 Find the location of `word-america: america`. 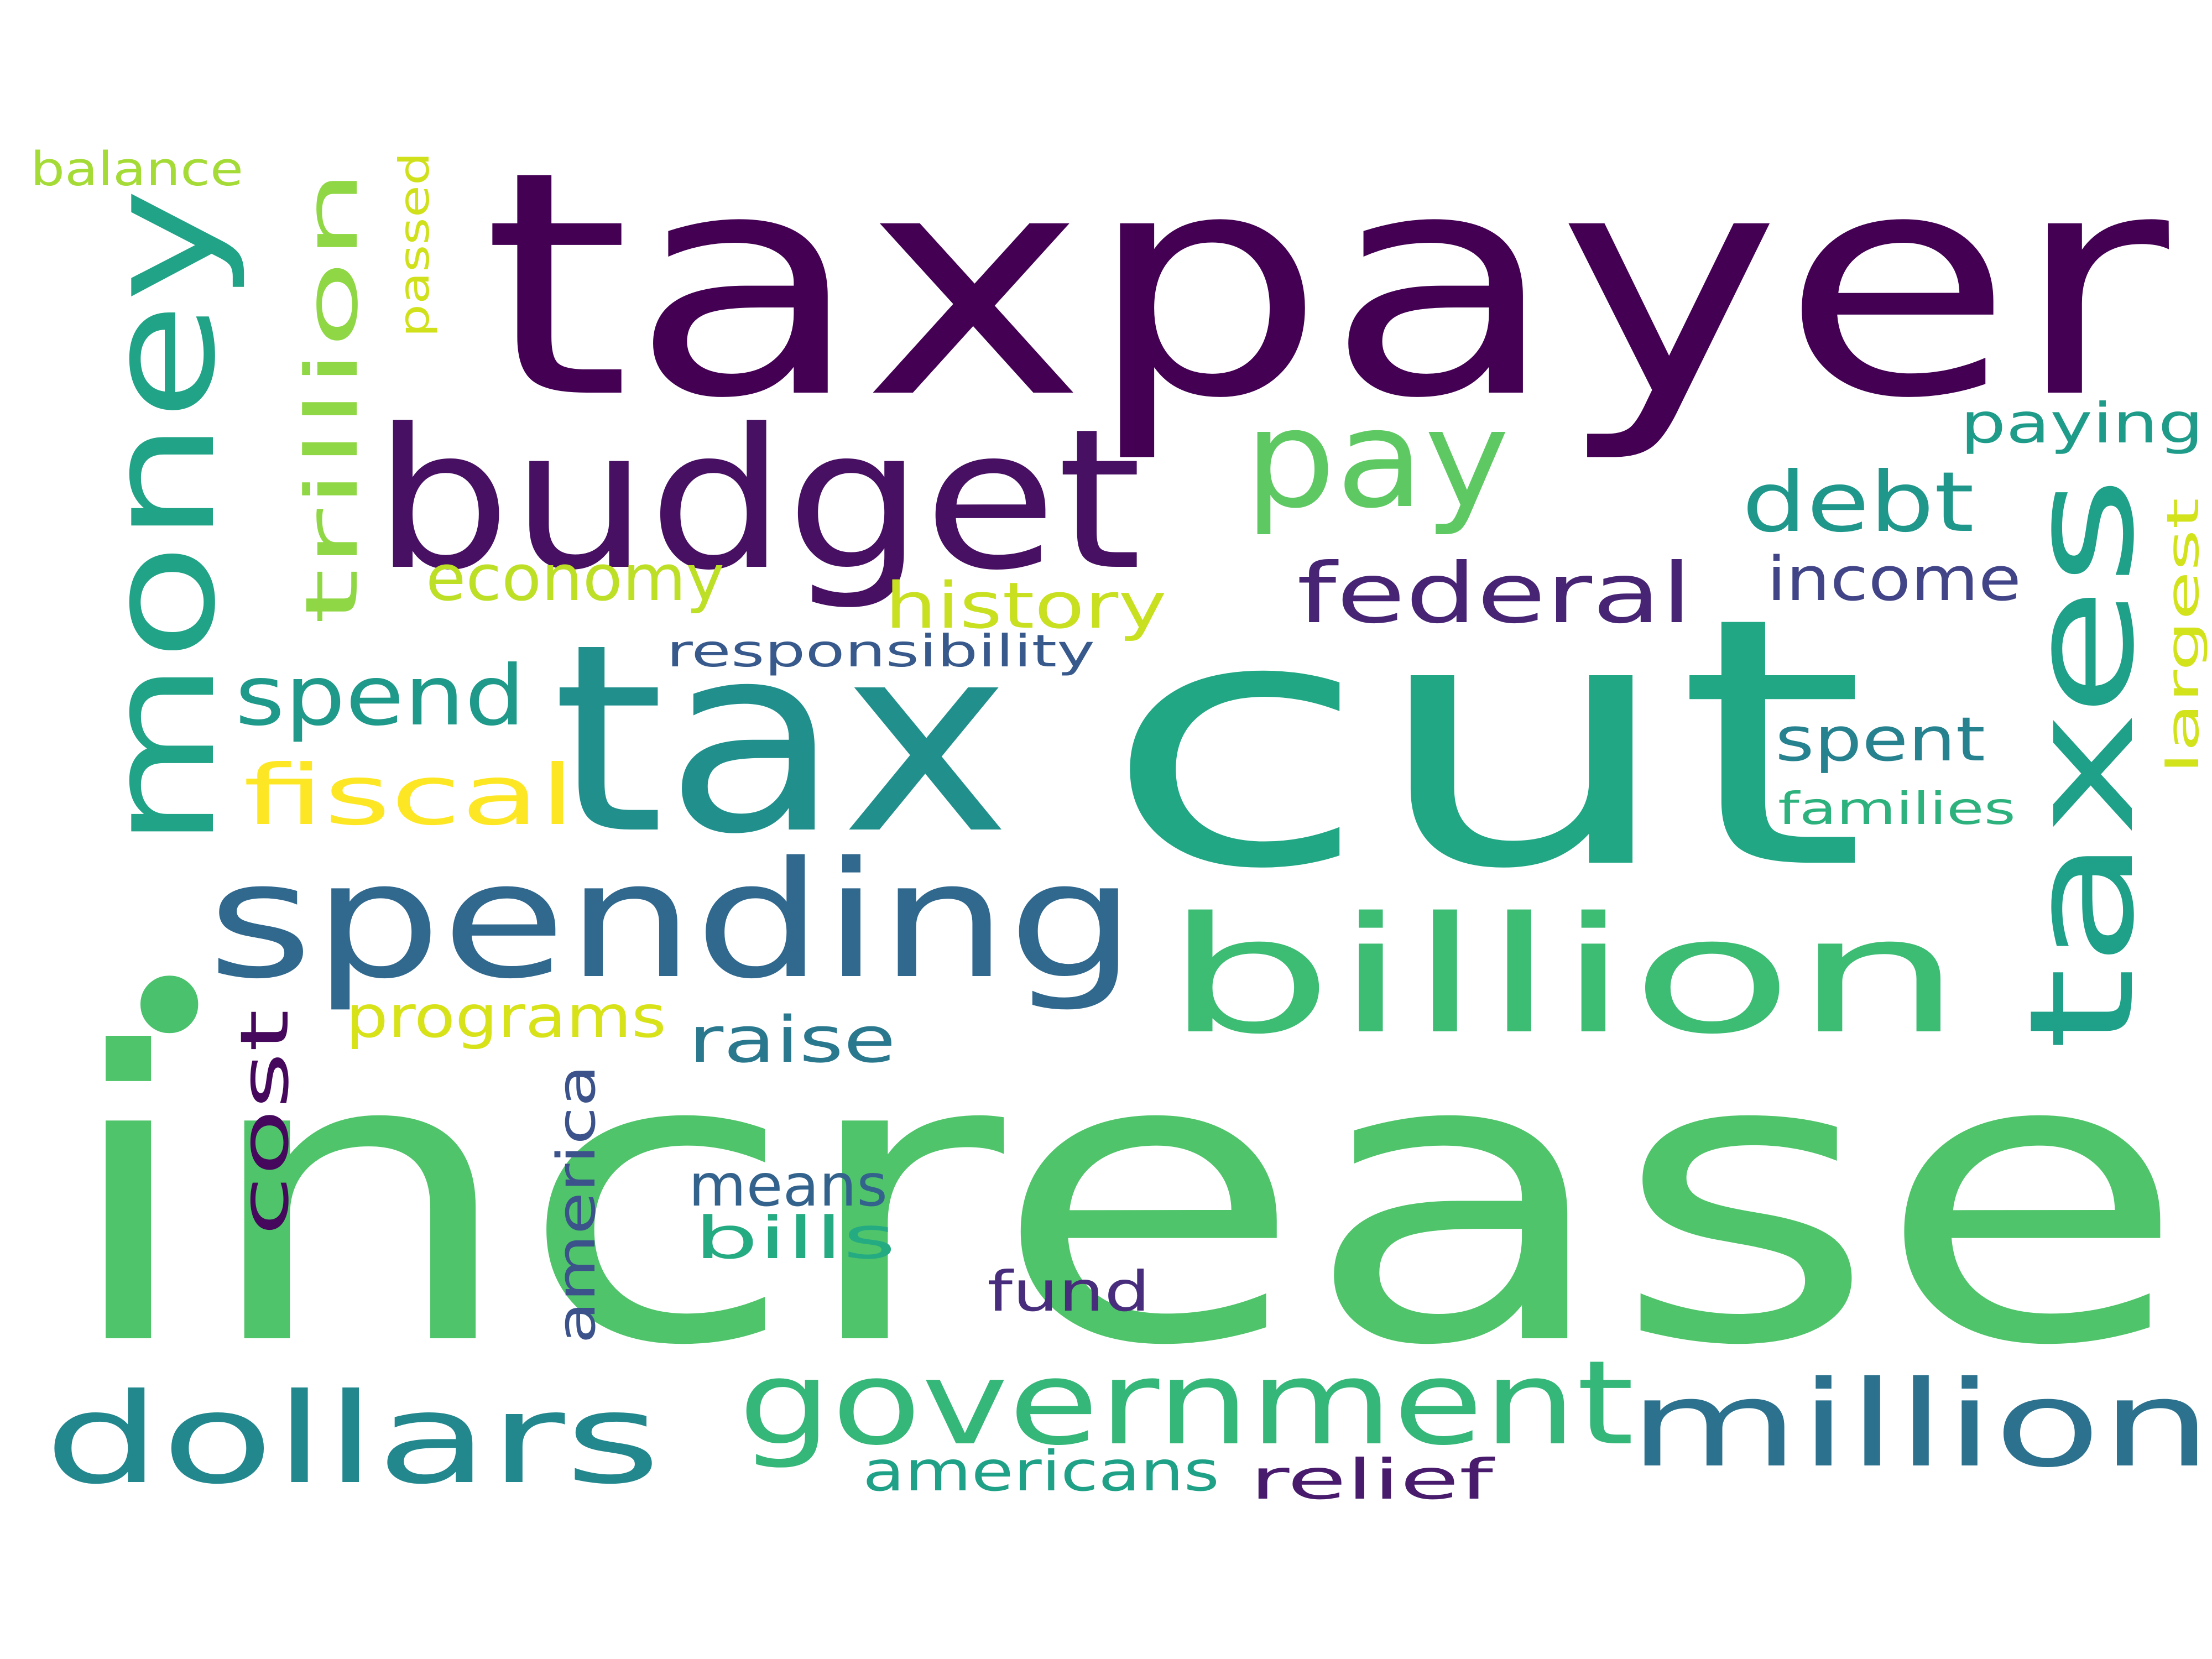

word-america: america is located at coordinates (576, 1205).